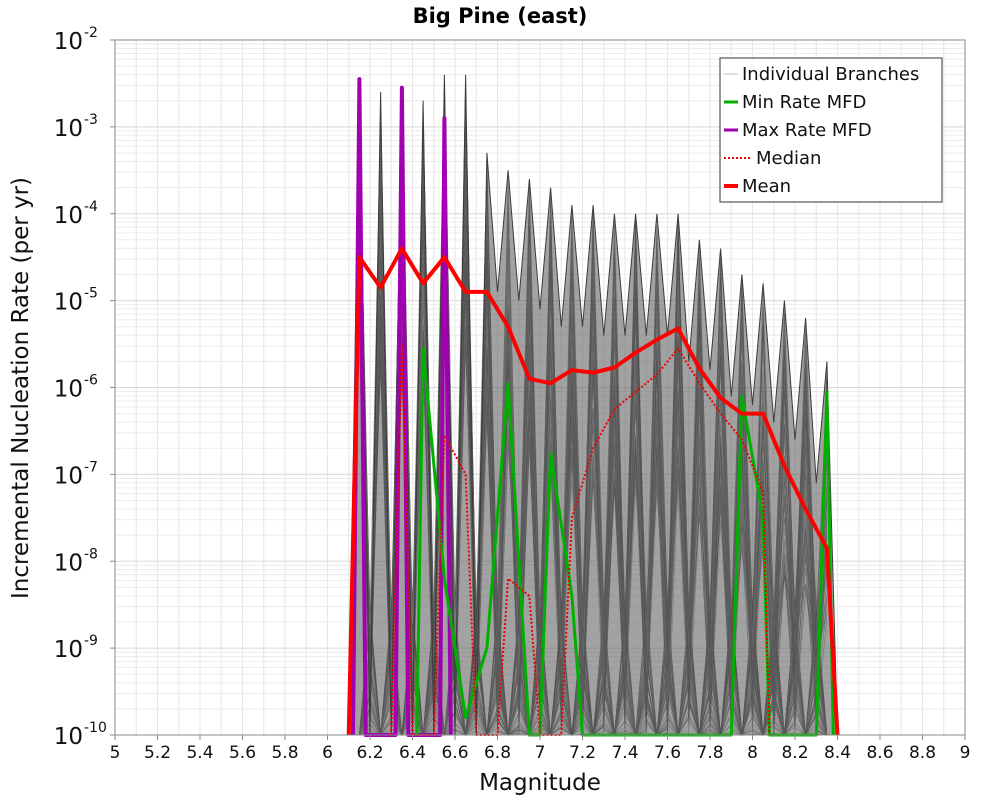 The height and width of the screenshot is (800, 1000). Describe the element at coordinates (402, 407) in the screenshot. I see `series-max-rate-mfd` at that location.